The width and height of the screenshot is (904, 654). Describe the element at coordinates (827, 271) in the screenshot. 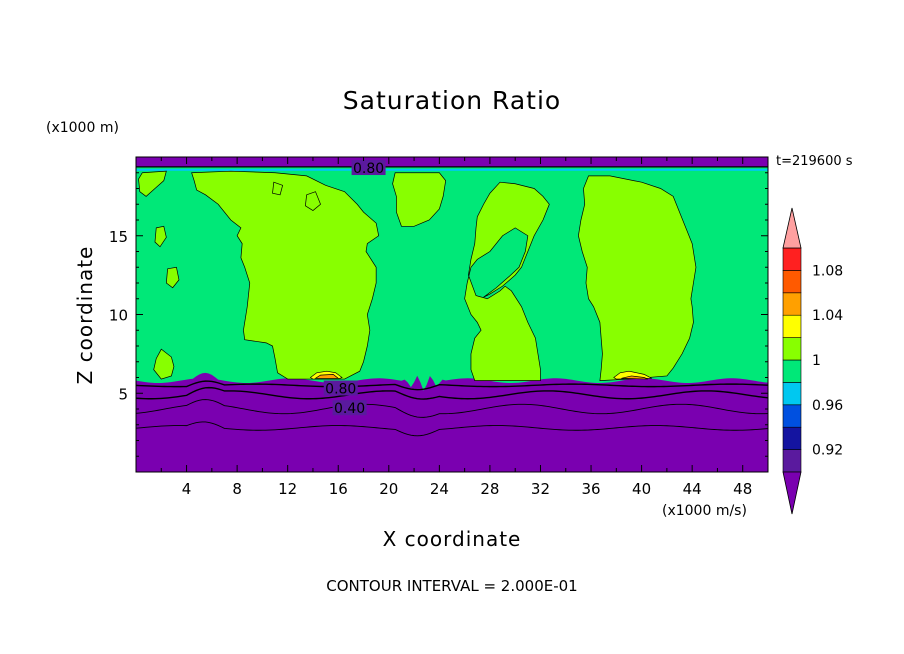

I see `colorbar-label: 1.08` at that location.